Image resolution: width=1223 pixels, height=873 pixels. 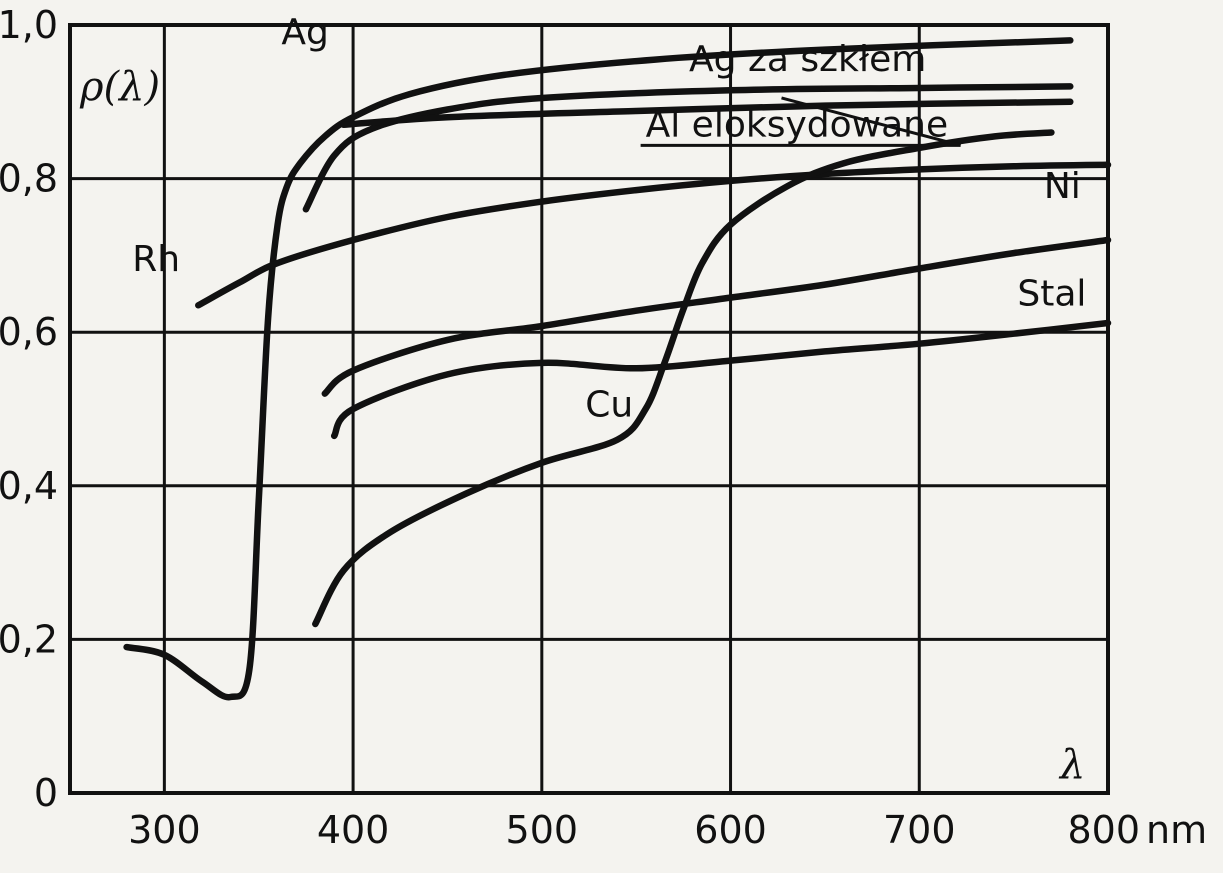 I want to click on series-label-al-eloksydowane: Al eloksydowane, so click(x=797, y=124).